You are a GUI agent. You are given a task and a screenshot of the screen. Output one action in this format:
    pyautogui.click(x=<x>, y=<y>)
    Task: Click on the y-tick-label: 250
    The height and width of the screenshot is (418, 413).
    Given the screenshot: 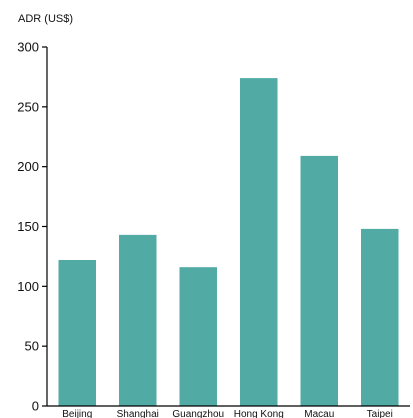 What is the action you would take?
    pyautogui.click(x=28, y=106)
    